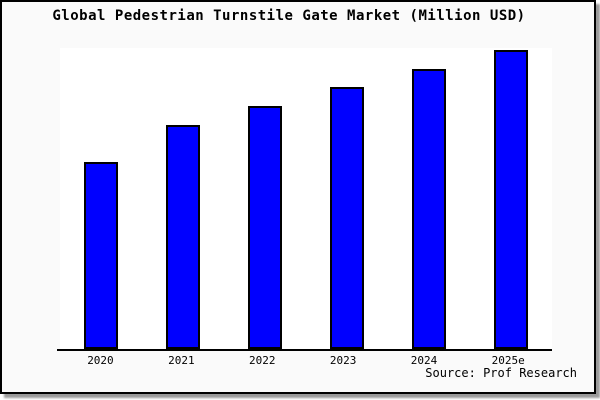  I want to click on x-tick-label-2023: 2023, so click(343, 360).